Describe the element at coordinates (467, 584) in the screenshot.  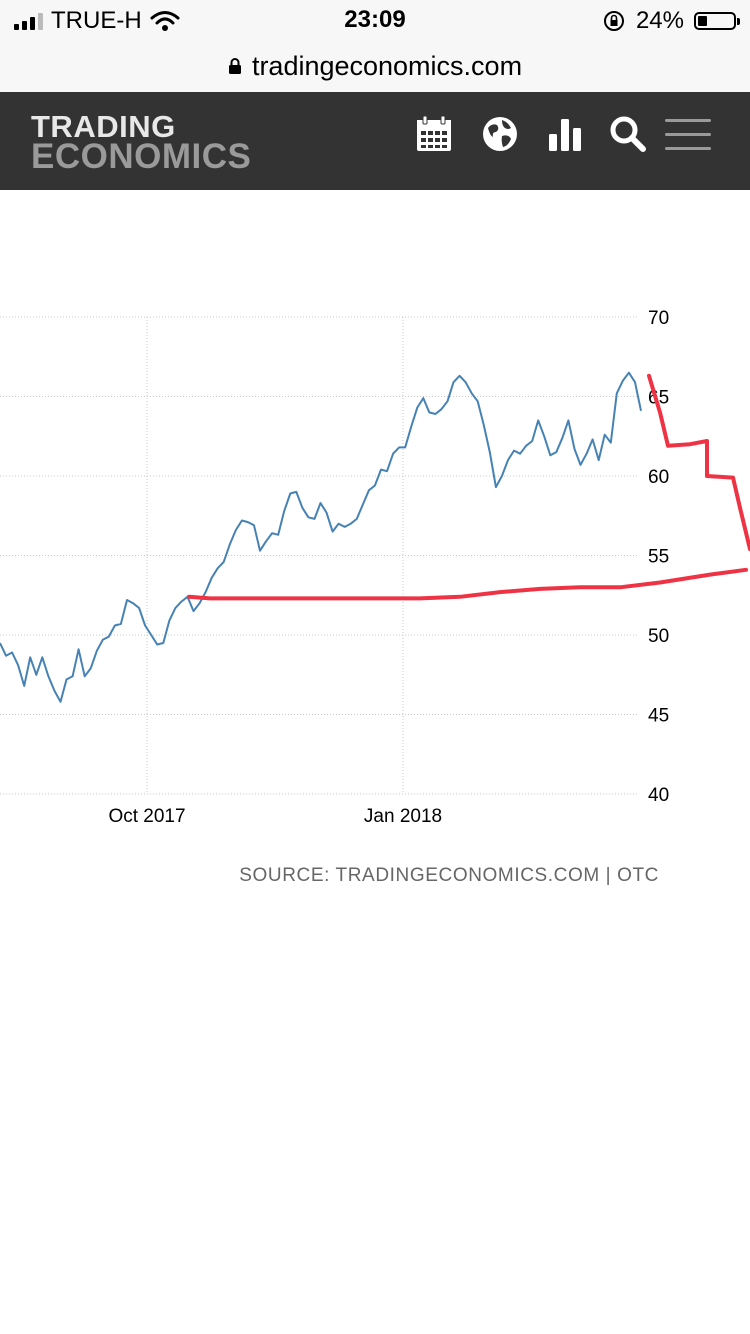
I see `annotation-support-line` at that location.